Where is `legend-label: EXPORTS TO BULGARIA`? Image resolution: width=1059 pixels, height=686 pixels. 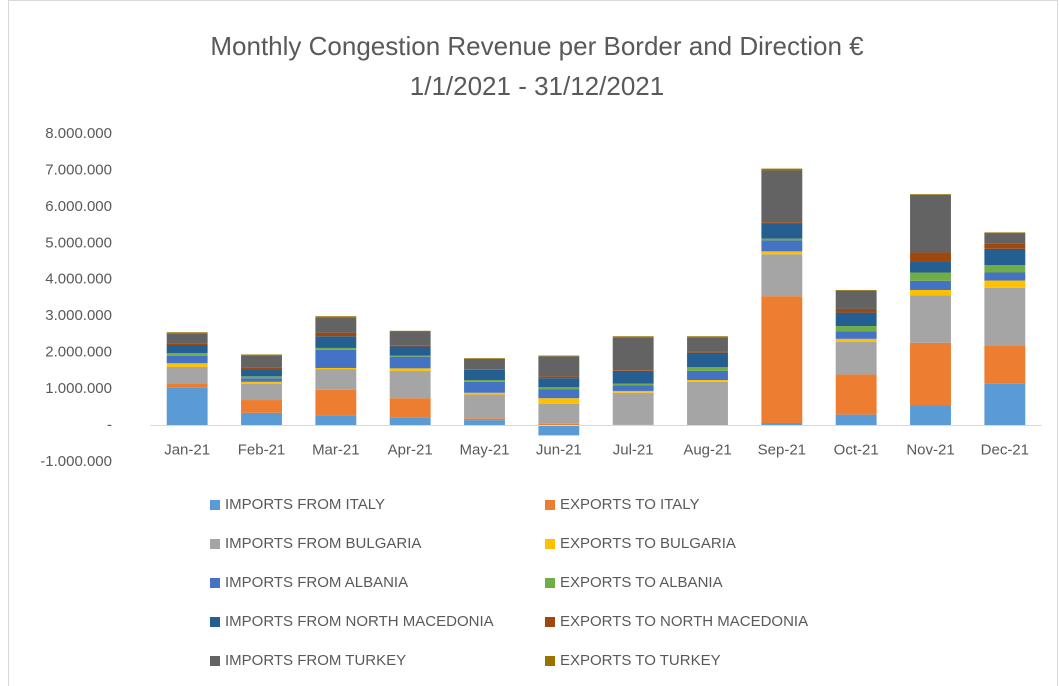
legend-label: EXPORTS TO BULGARIA is located at coordinates (648, 543).